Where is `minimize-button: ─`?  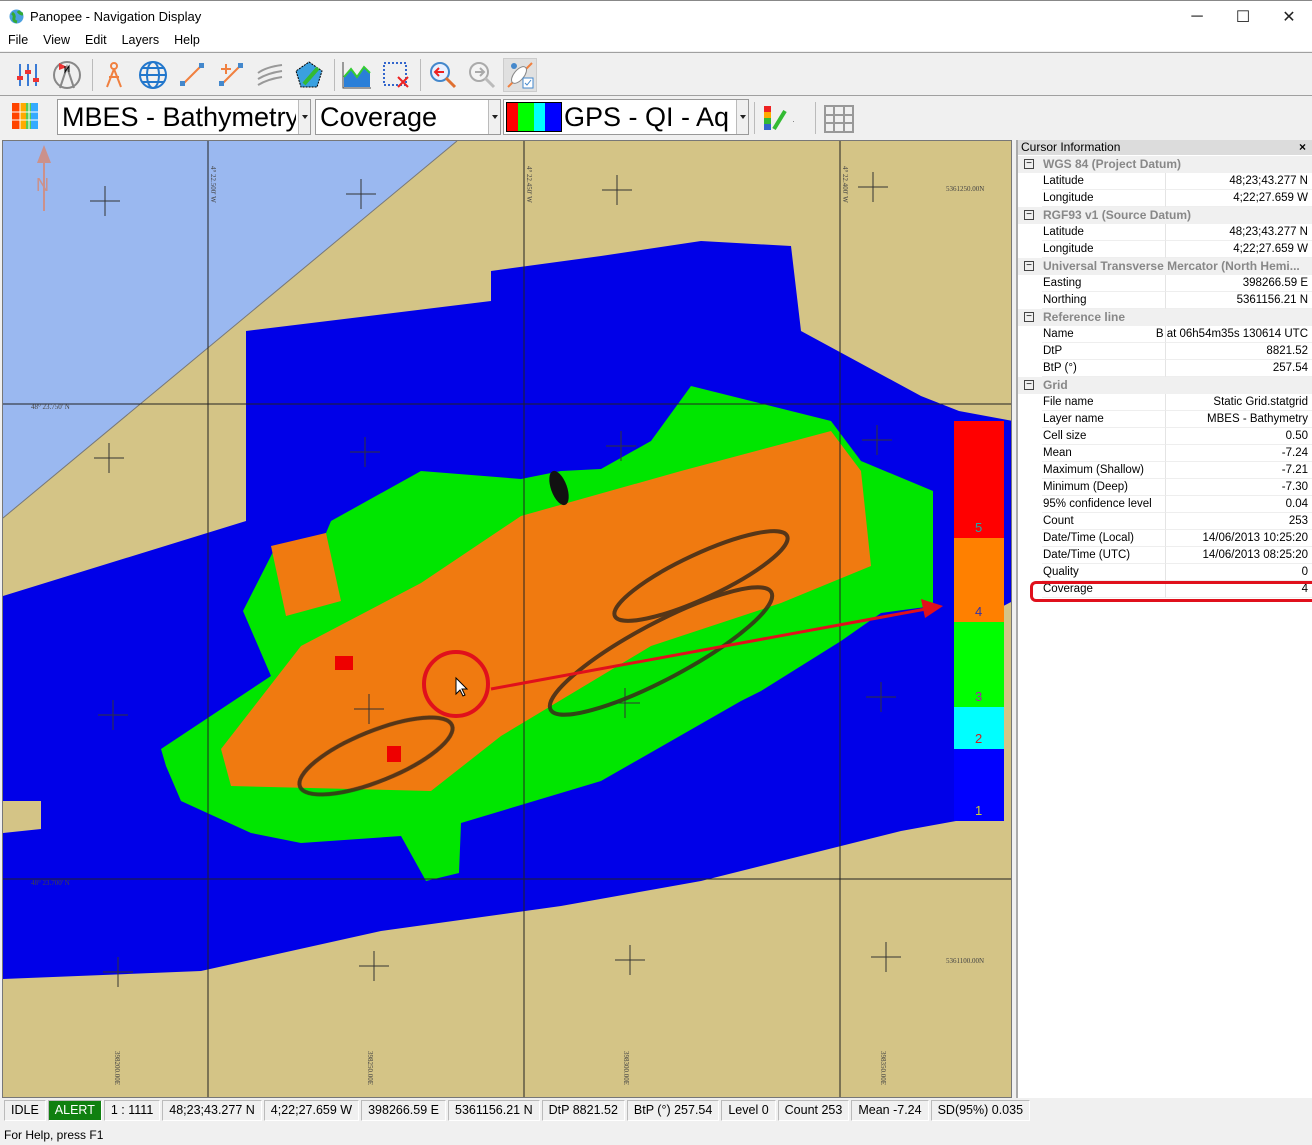 minimize-button: ─ is located at coordinates (1197, 16).